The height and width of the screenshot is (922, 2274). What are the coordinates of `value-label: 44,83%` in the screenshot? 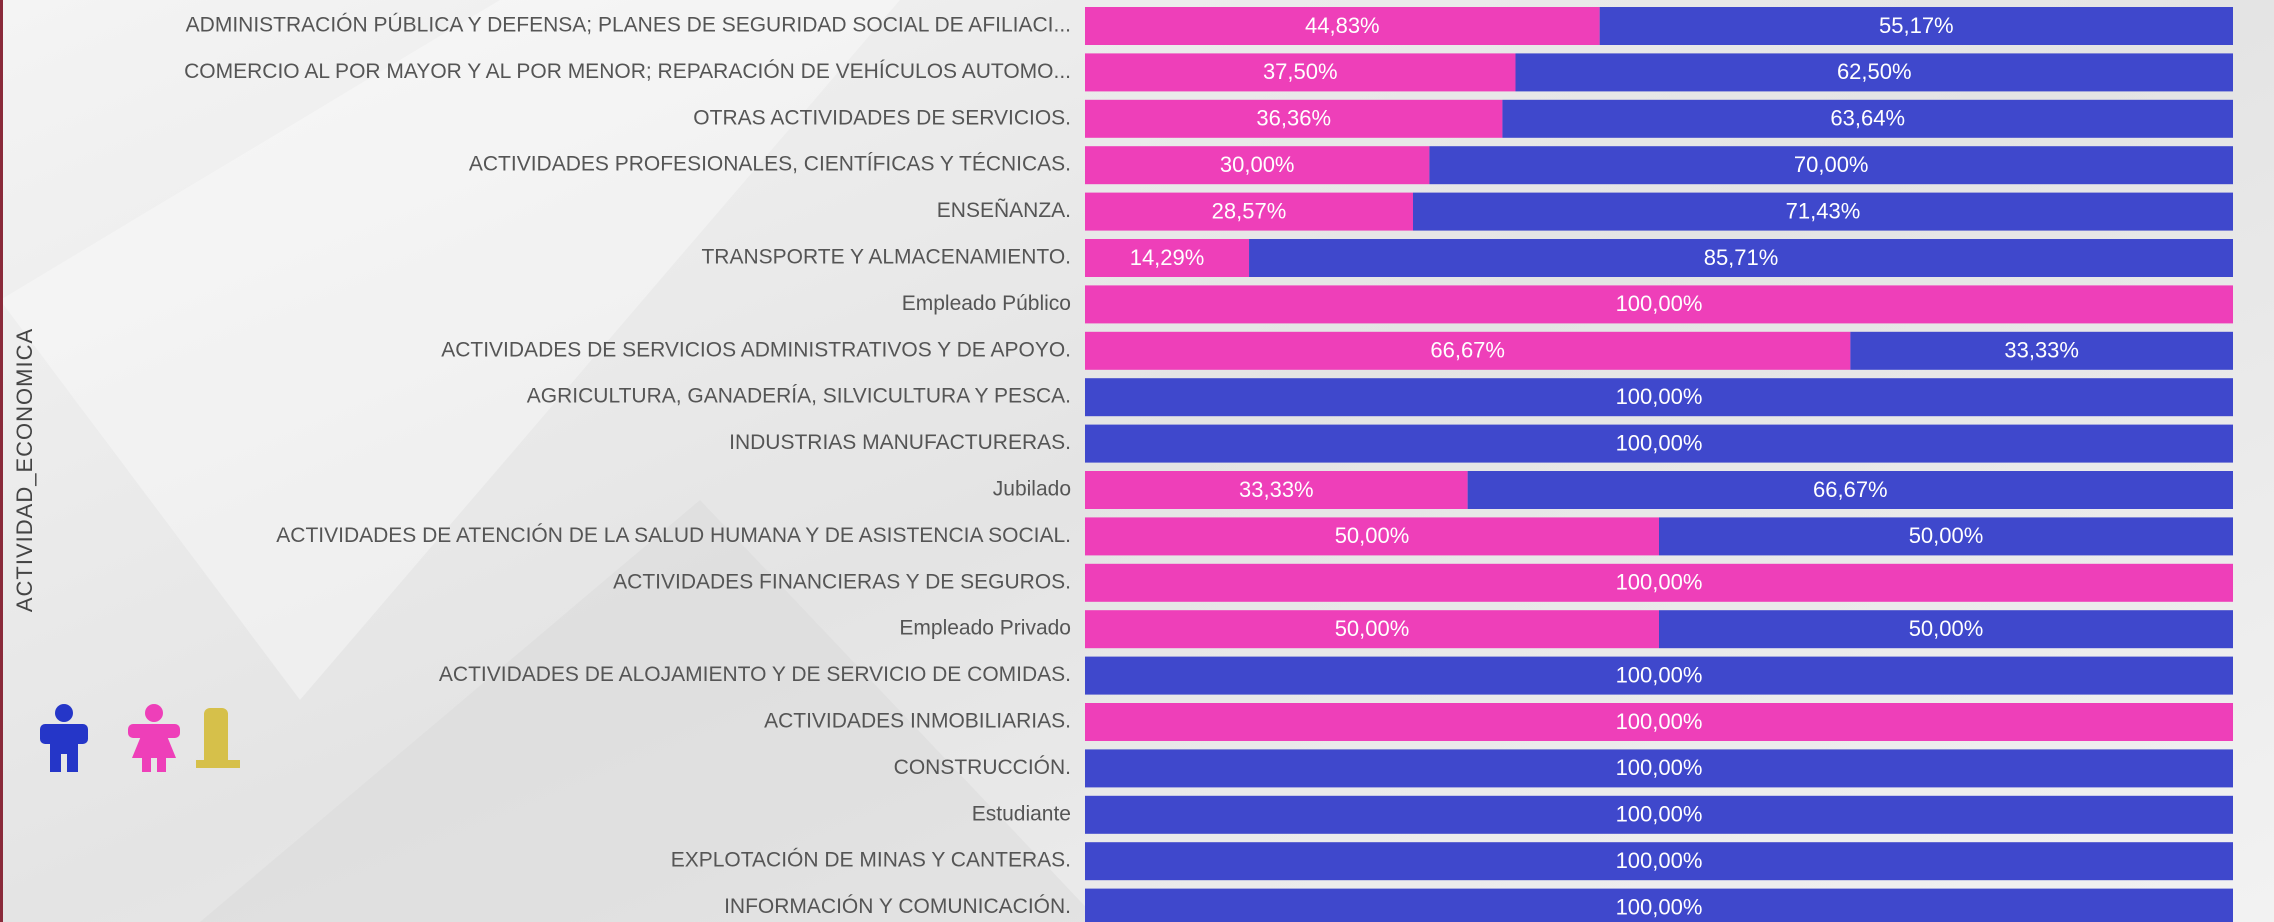 It's located at (1342, 25).